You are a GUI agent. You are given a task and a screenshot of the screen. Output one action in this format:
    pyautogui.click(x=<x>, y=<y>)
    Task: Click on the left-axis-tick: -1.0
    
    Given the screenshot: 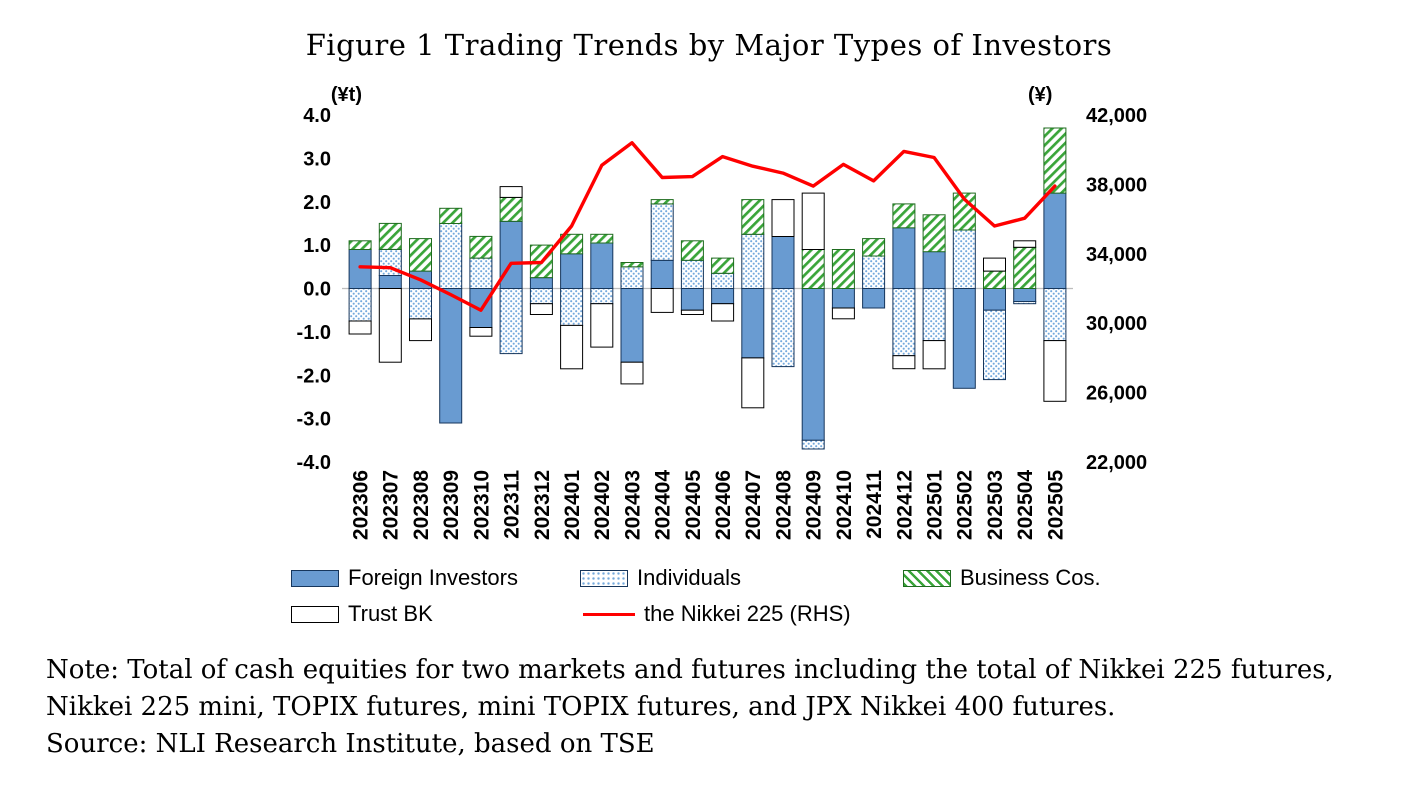 What is the action you would take?
    pyautogui.click(x=314, y=333)
    